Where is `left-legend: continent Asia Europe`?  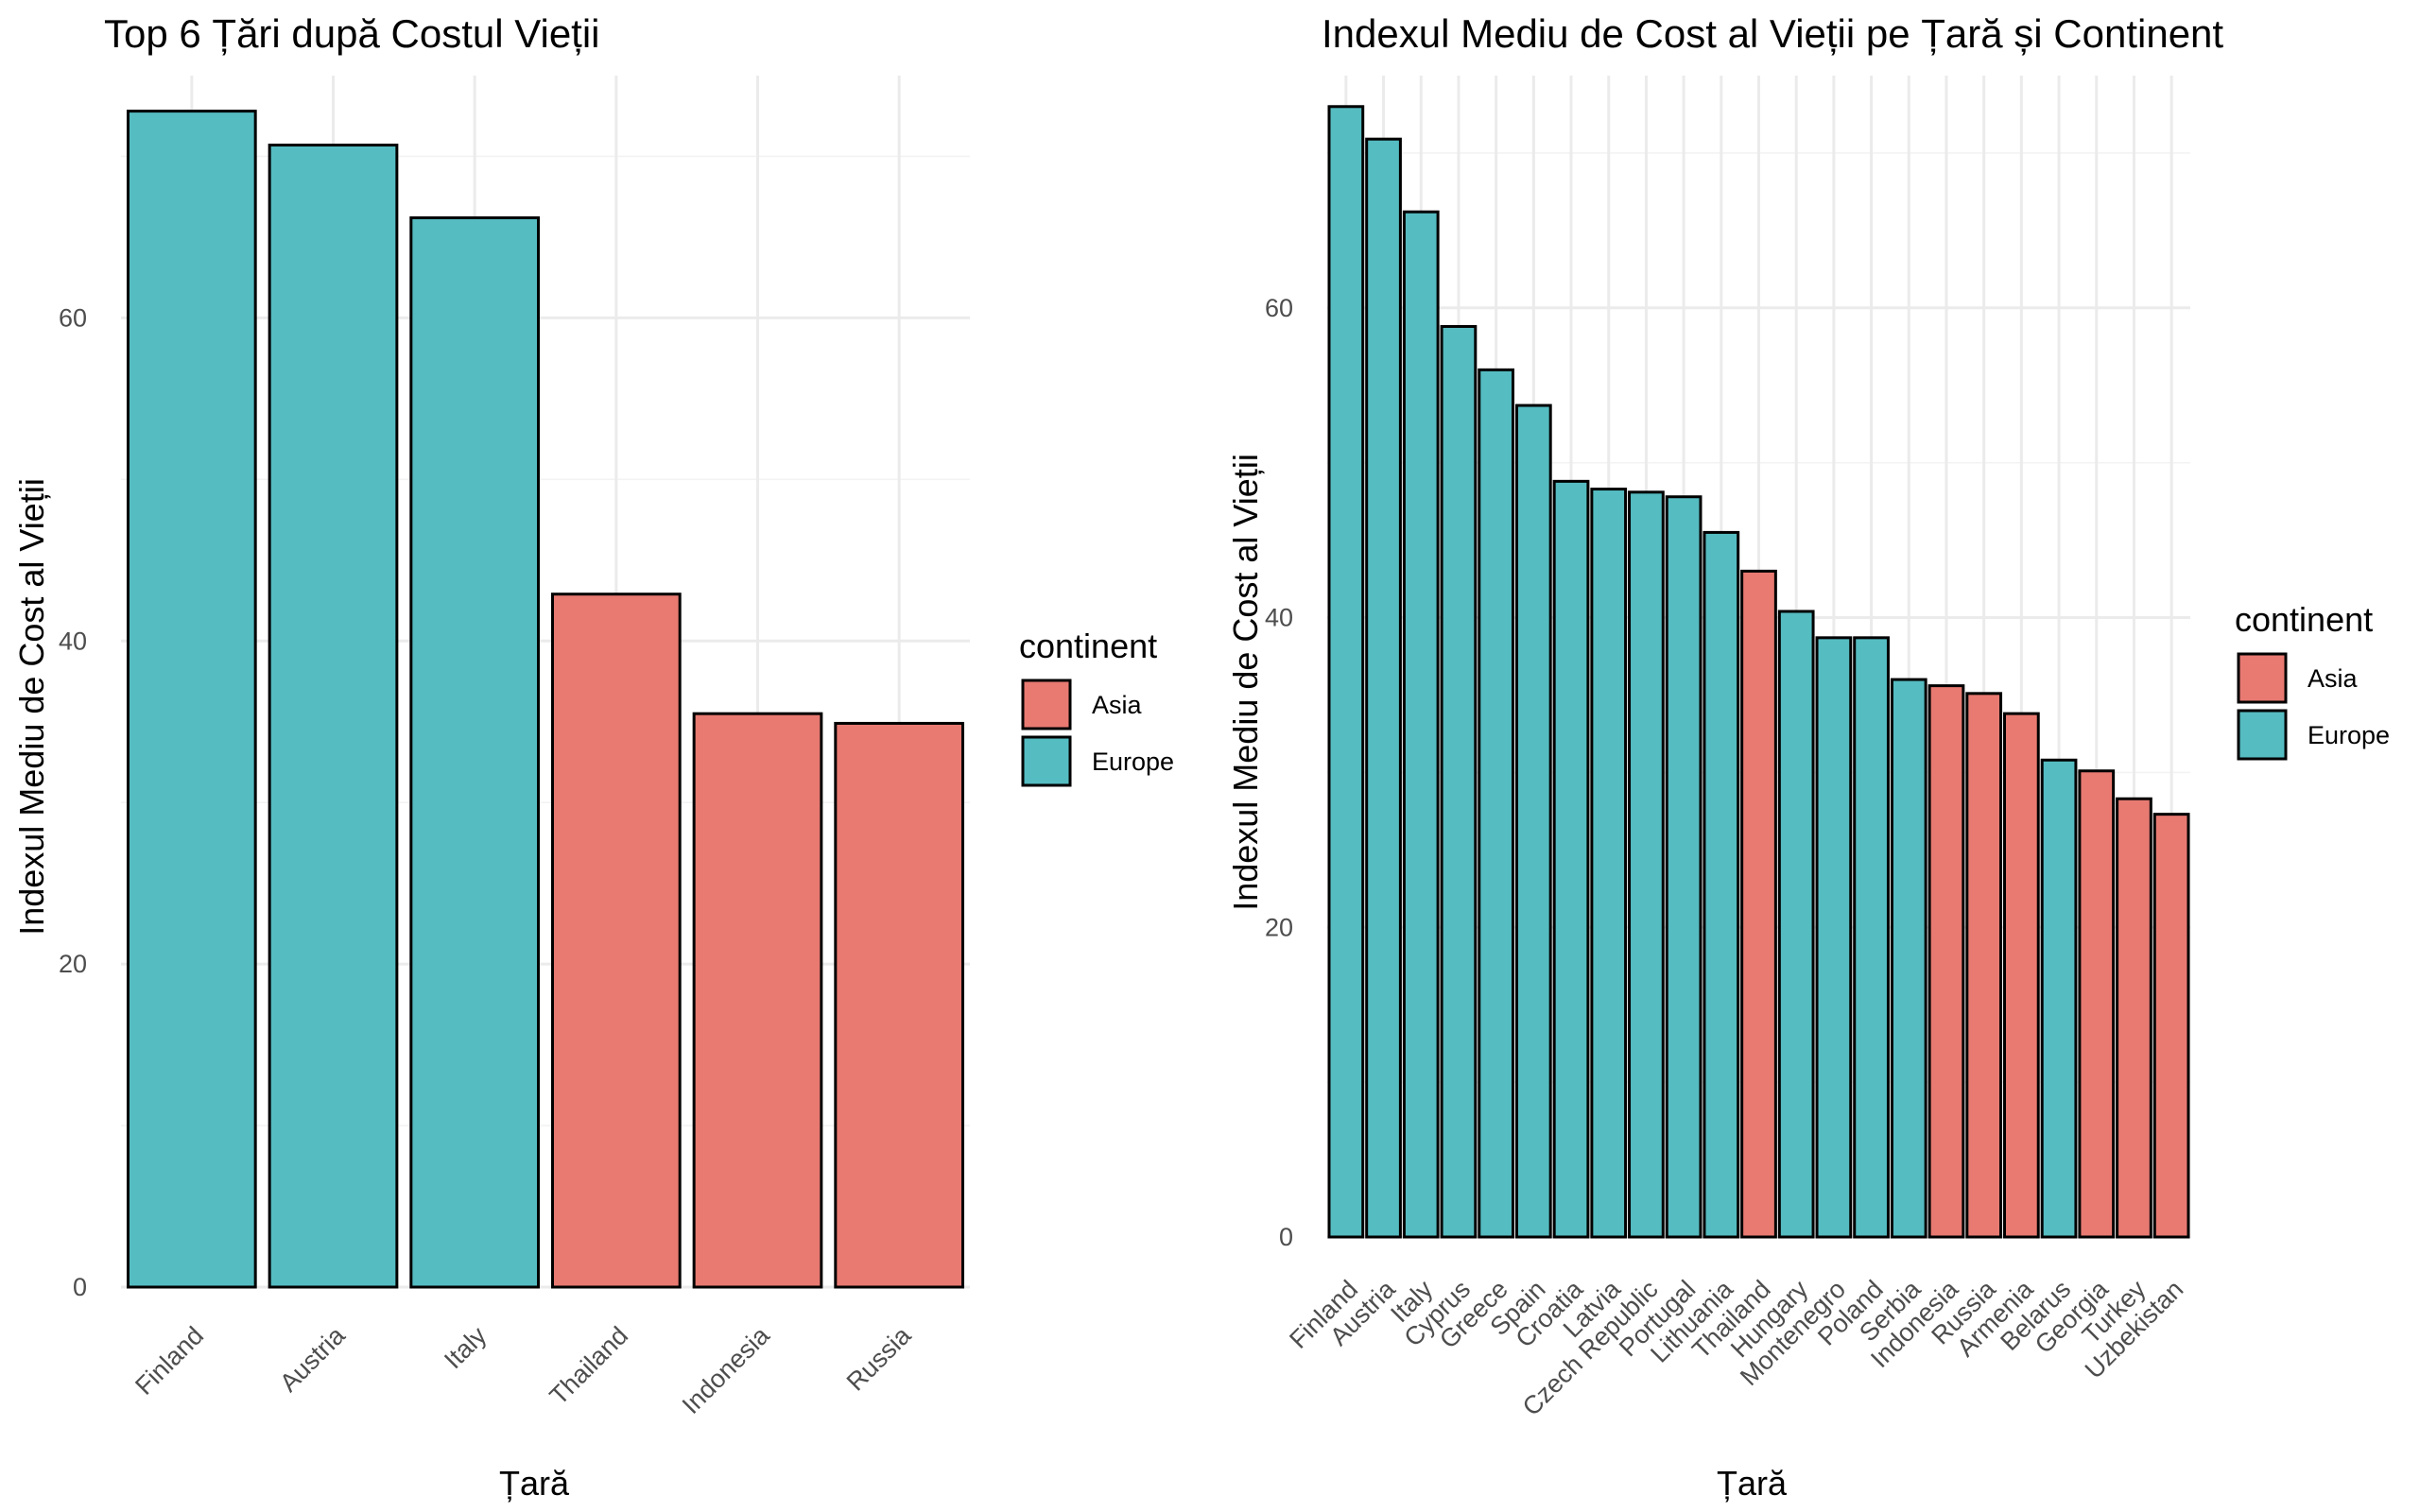 left-legend: continent Asia Europe is located at coordinates (1096, 707).